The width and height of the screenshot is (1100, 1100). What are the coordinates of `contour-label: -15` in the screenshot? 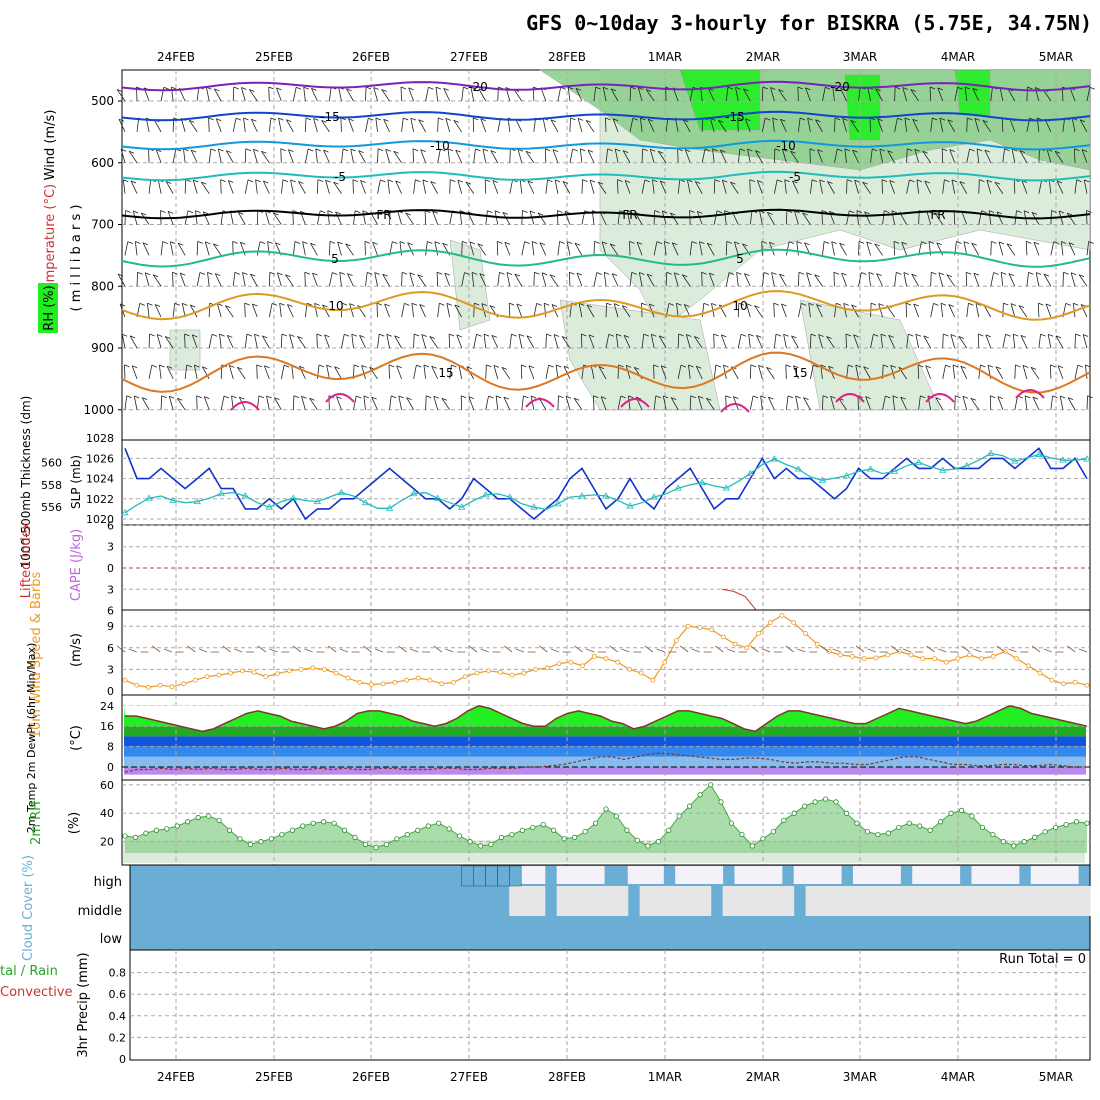 It's located at (735, 117).